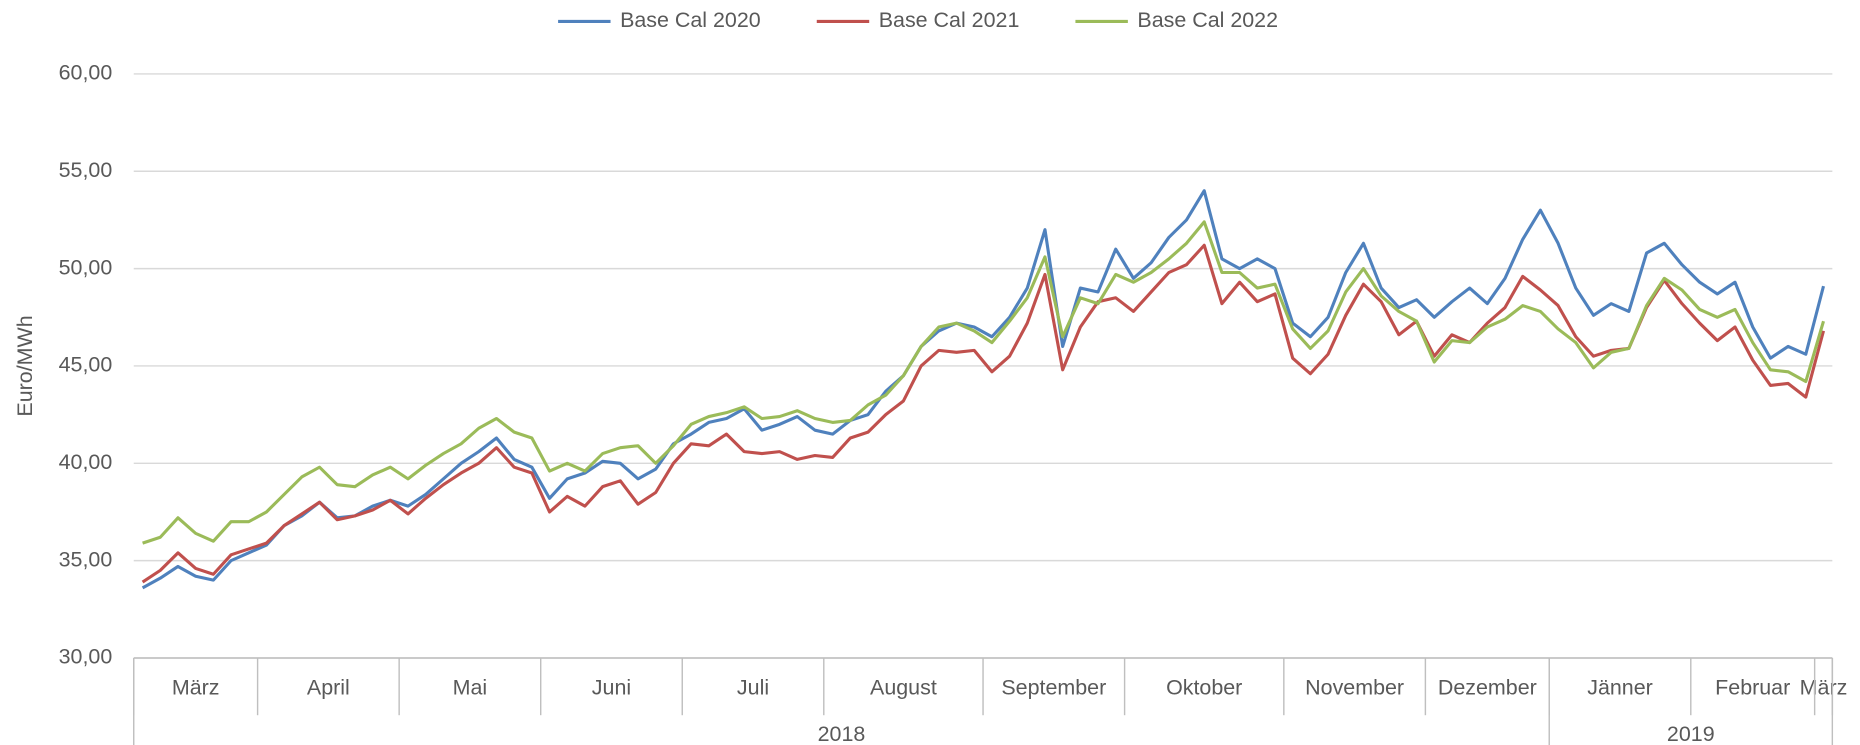  I want to click on y-tick-label: 55,00, so click(86, 170).